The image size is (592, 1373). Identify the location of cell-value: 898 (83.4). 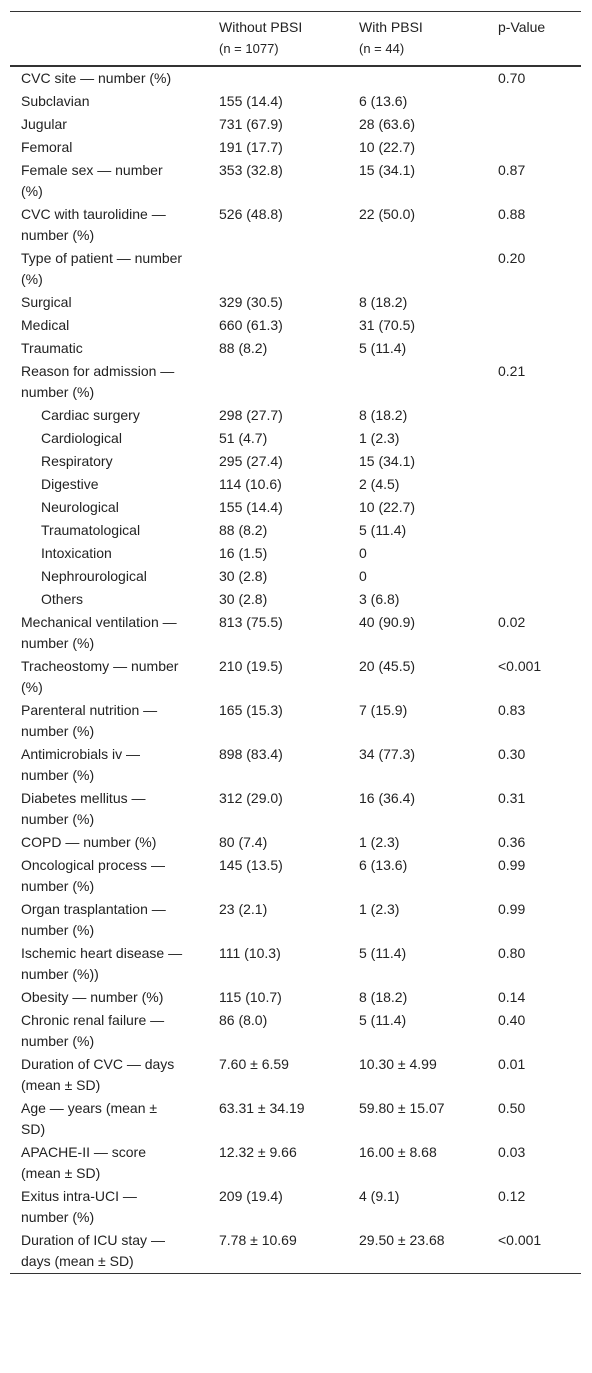
(251, 754).